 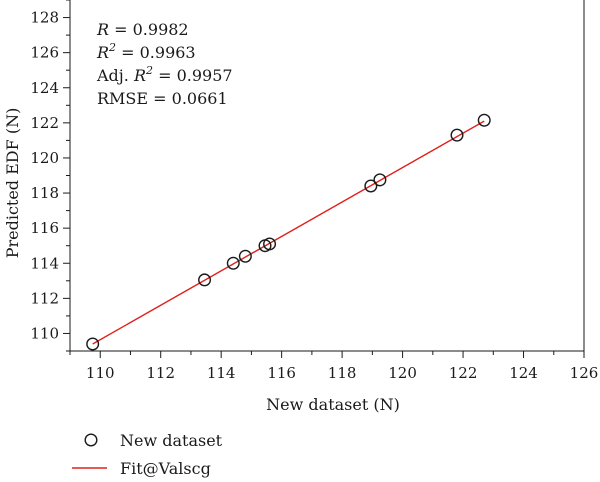 I want to click on stat-r2: R2 = 0.9963, so click(x=146, y=51).